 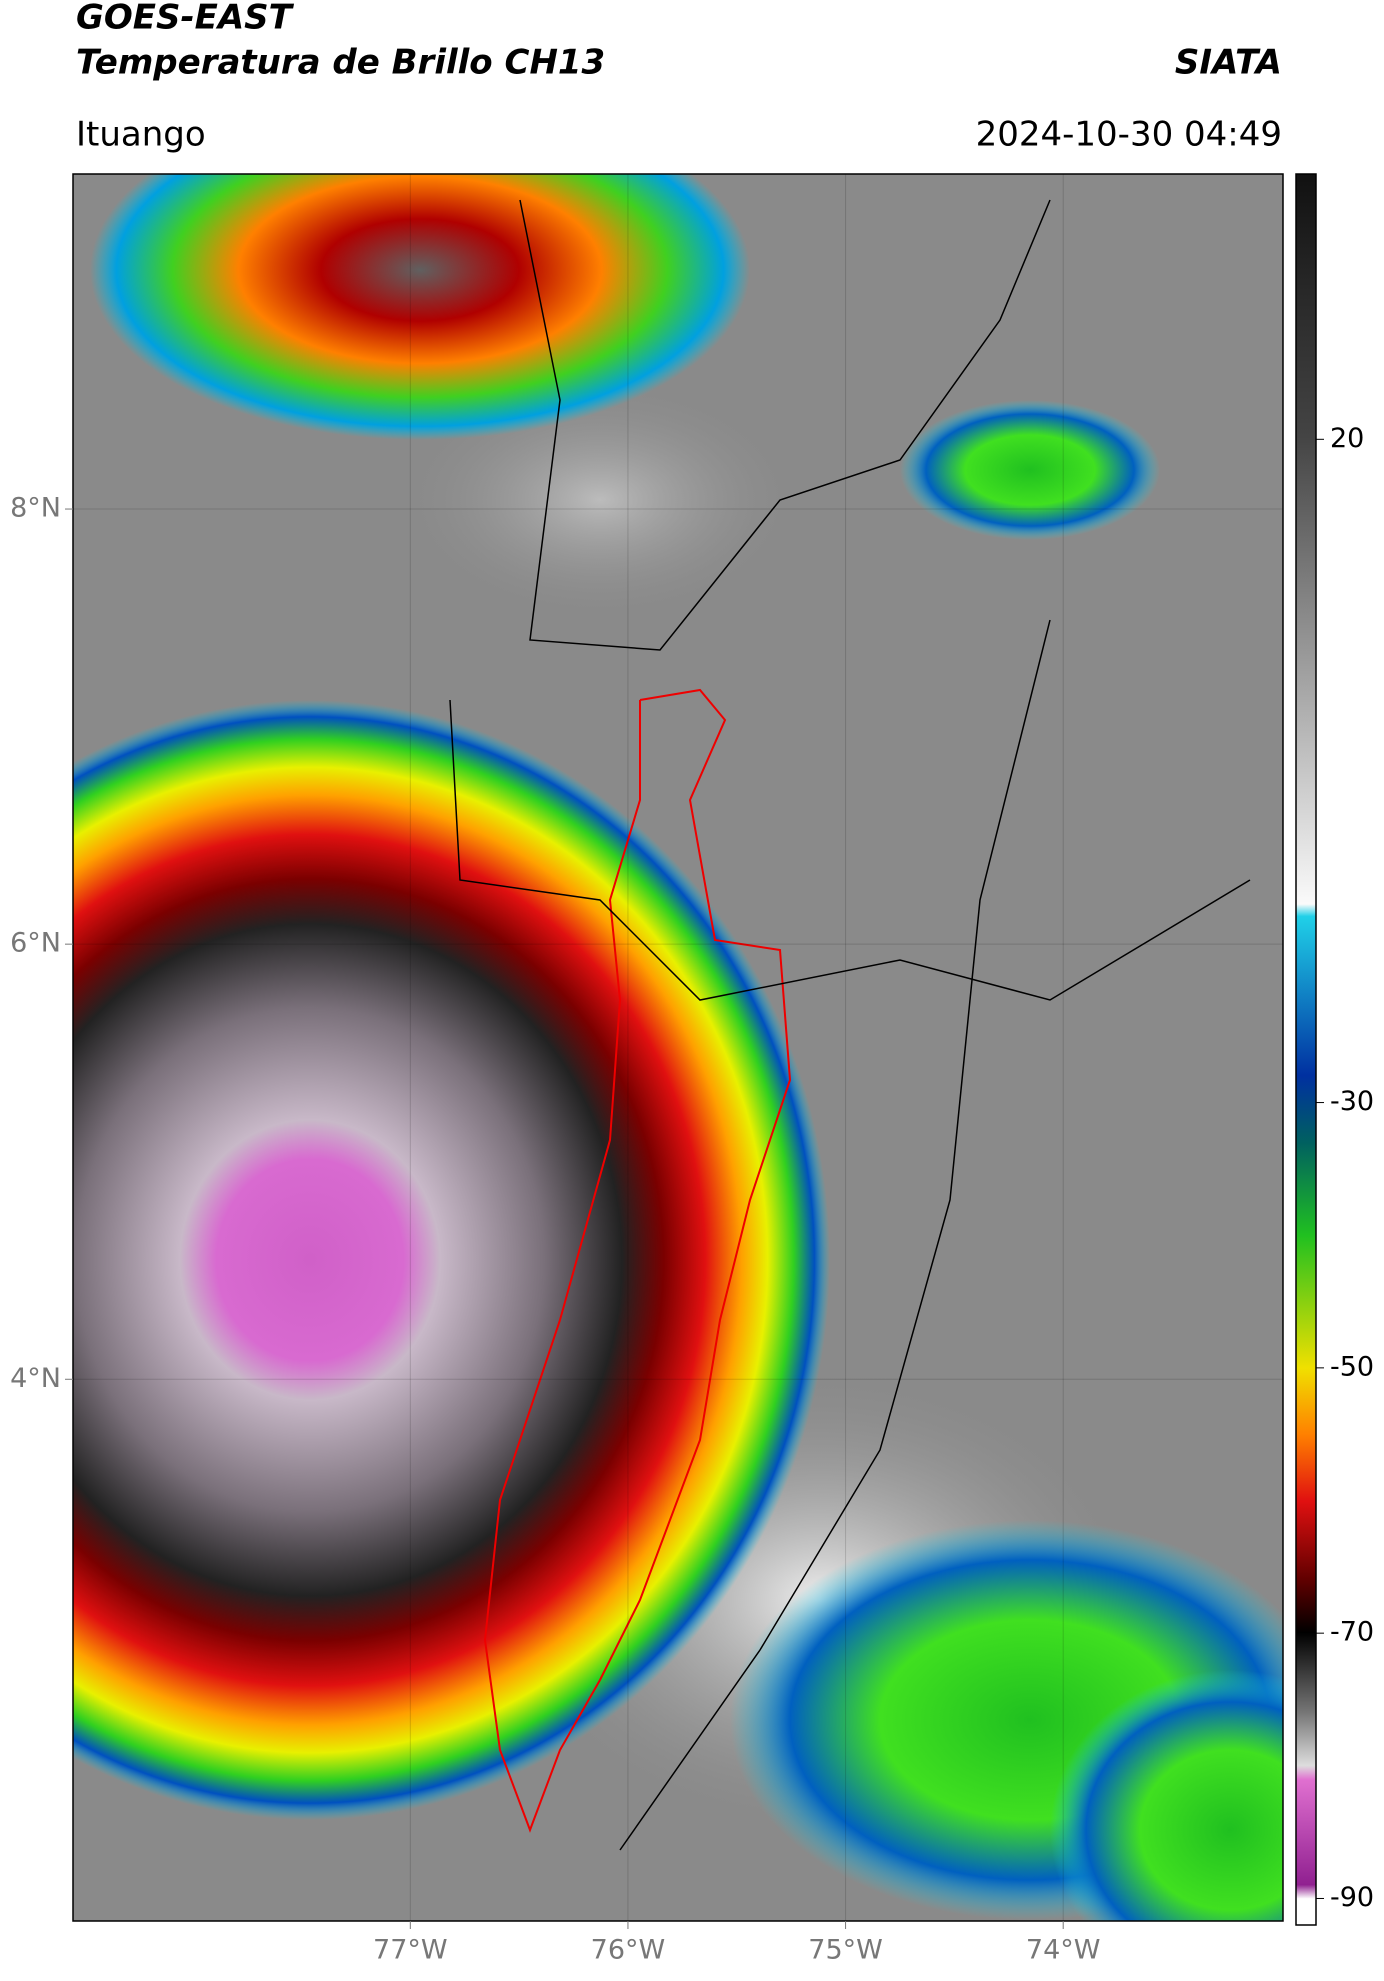 I want to click on x-tick-label: 76°W, so click(x=628, y=1950).